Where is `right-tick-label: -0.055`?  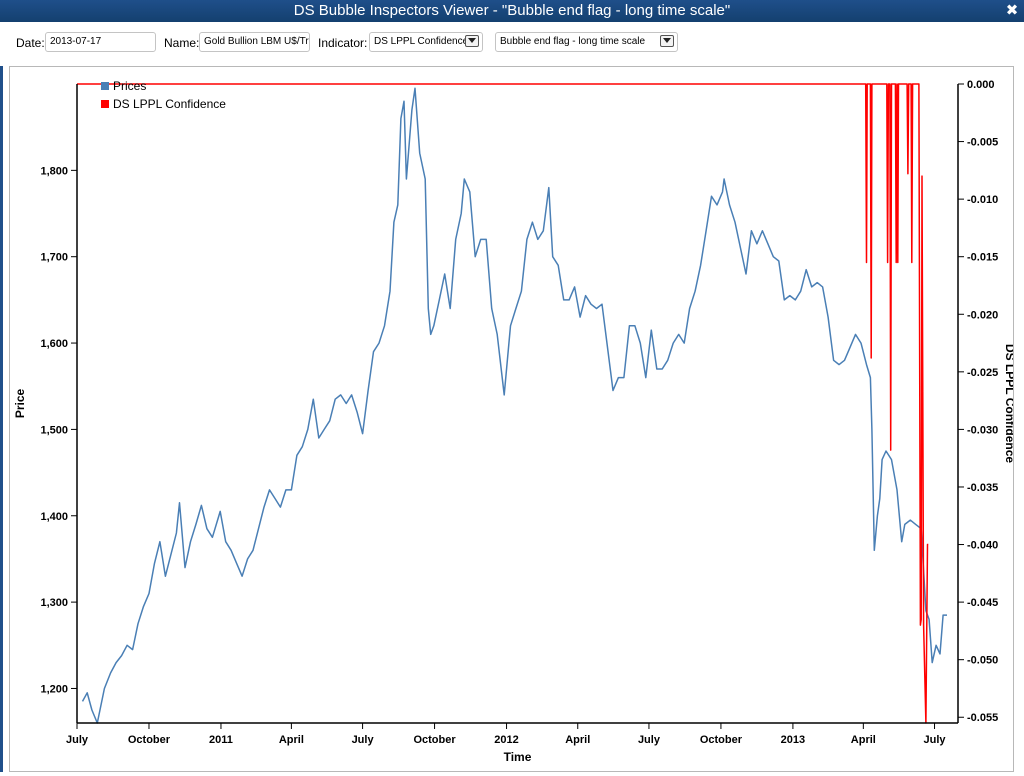
right-tick-label: -0.055 is located at coordinates (982, 718).